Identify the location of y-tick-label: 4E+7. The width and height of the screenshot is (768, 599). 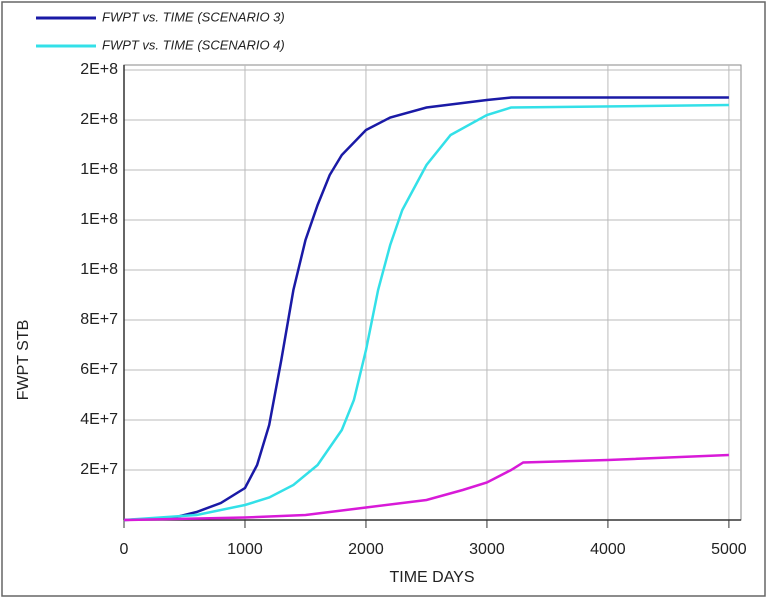
(99, 419).